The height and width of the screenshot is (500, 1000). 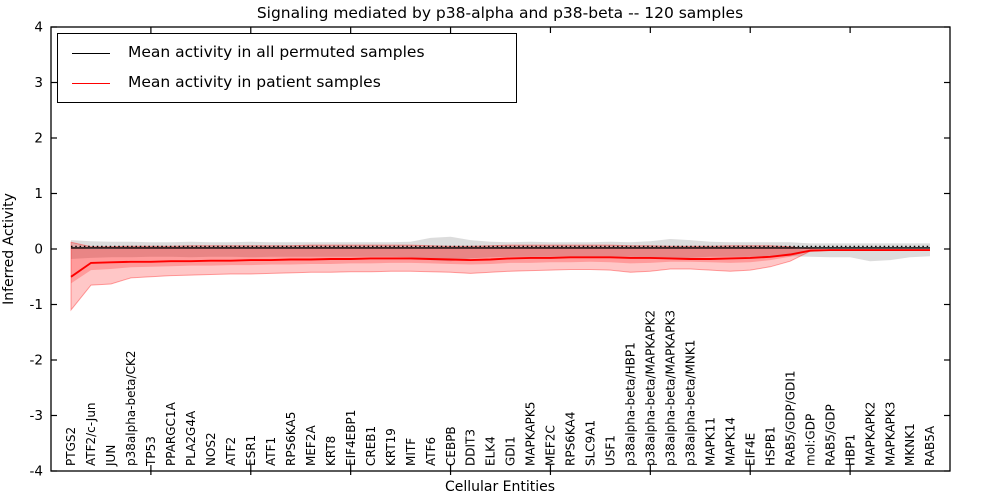 I want to click on x-tick-label: HSPB1, so click(x=770, y=446).